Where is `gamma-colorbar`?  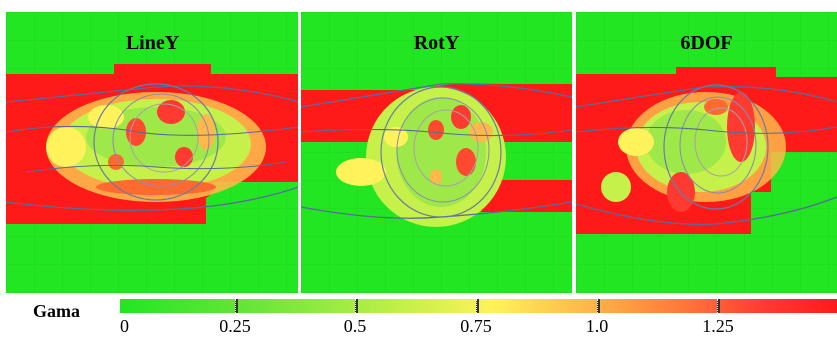
gamma-colorbar is located at coordinates (478, 306).